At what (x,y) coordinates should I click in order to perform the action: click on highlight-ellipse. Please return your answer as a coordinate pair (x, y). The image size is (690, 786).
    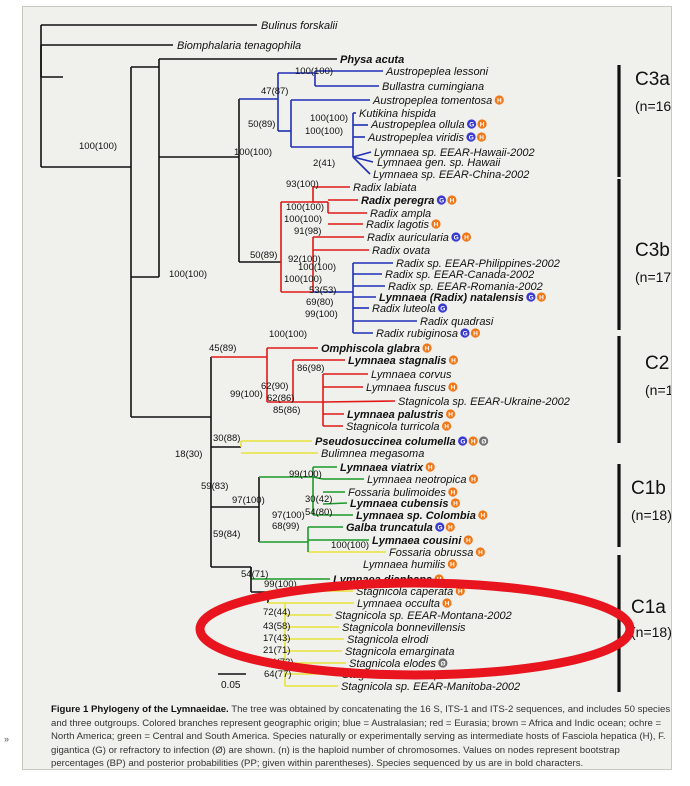
    Looking at the image, I should click on (415, 629).